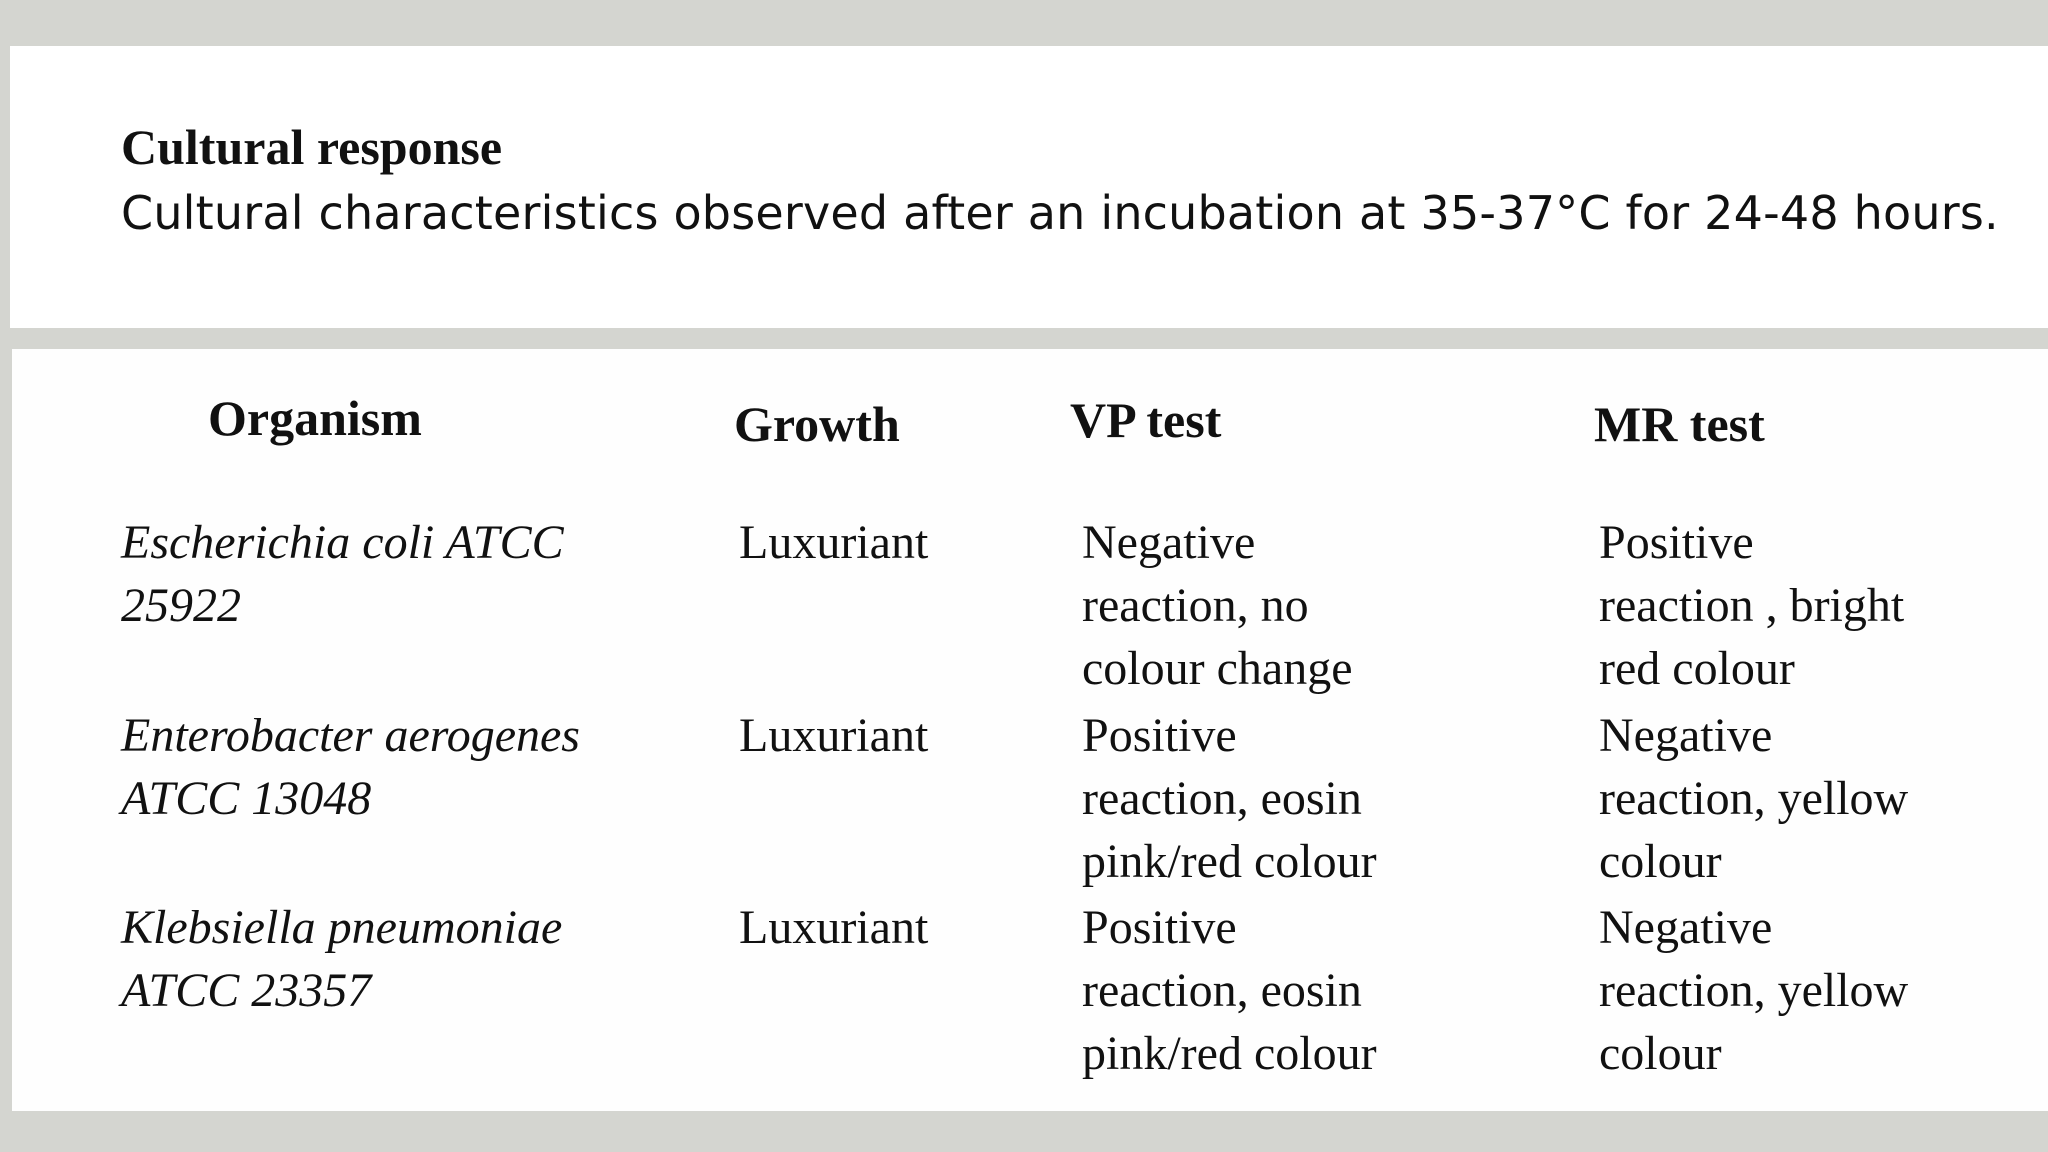  Describe the element at coordinates (342, 927) in the screenshot. I see `organism-name-line: Klebsiella pneumoniae` at that location.